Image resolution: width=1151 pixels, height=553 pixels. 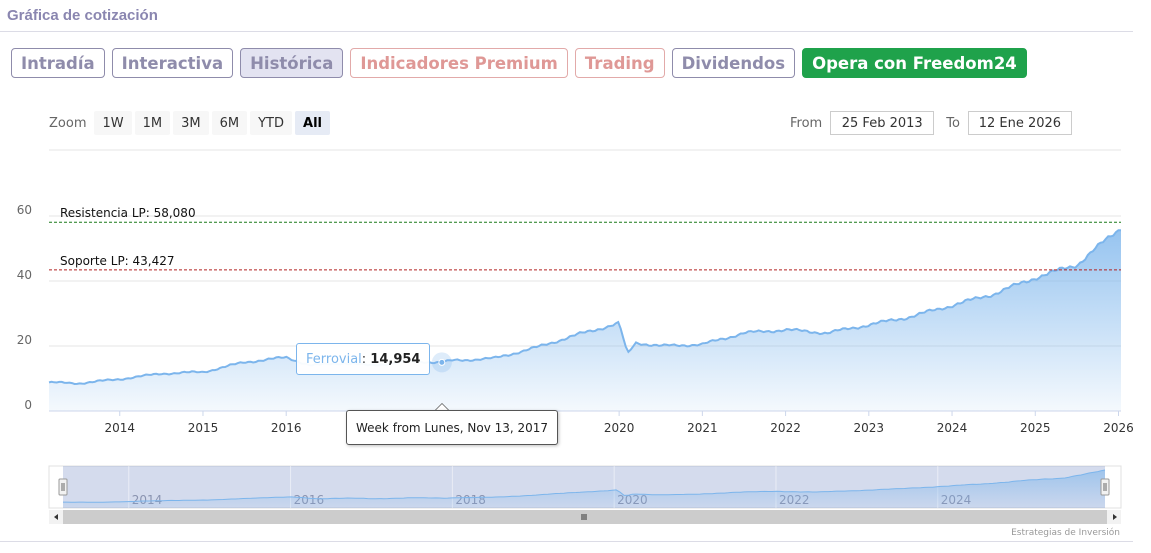 I want to click on x-tick-label: 2016, so click(x=286, y=428).